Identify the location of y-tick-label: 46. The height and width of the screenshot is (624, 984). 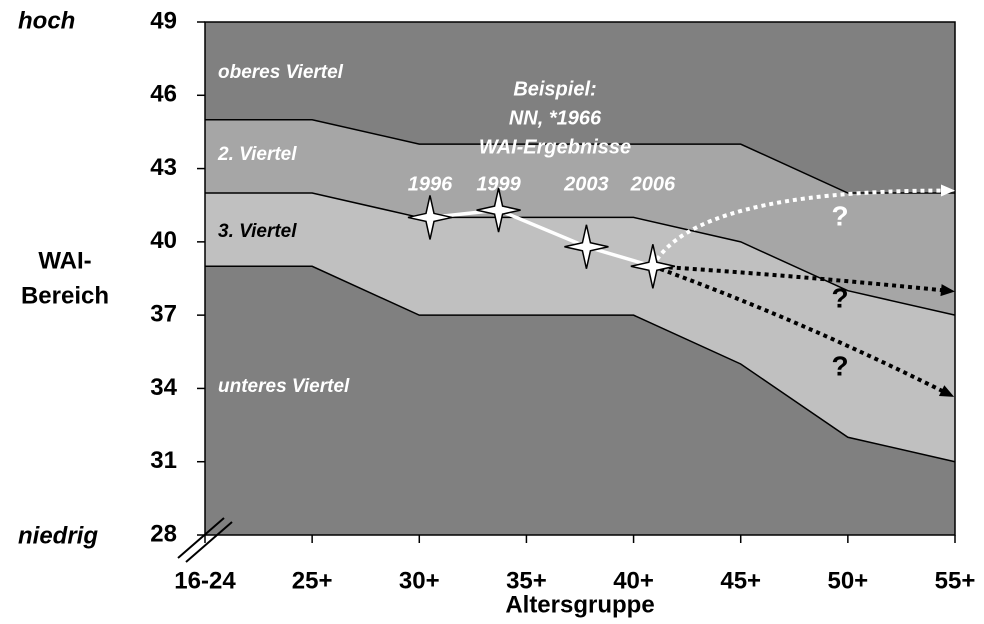
(163, 94).